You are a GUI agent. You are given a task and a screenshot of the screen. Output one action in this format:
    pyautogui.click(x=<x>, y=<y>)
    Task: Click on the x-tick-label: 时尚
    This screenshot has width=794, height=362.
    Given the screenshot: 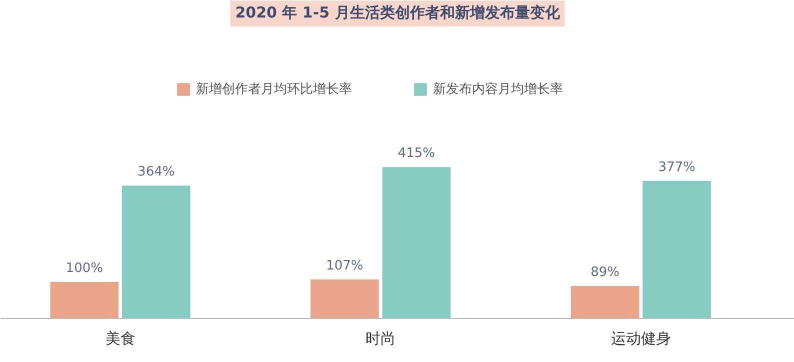 What is the action you would take?
    pyautogui.click(x=381, y=339)
    